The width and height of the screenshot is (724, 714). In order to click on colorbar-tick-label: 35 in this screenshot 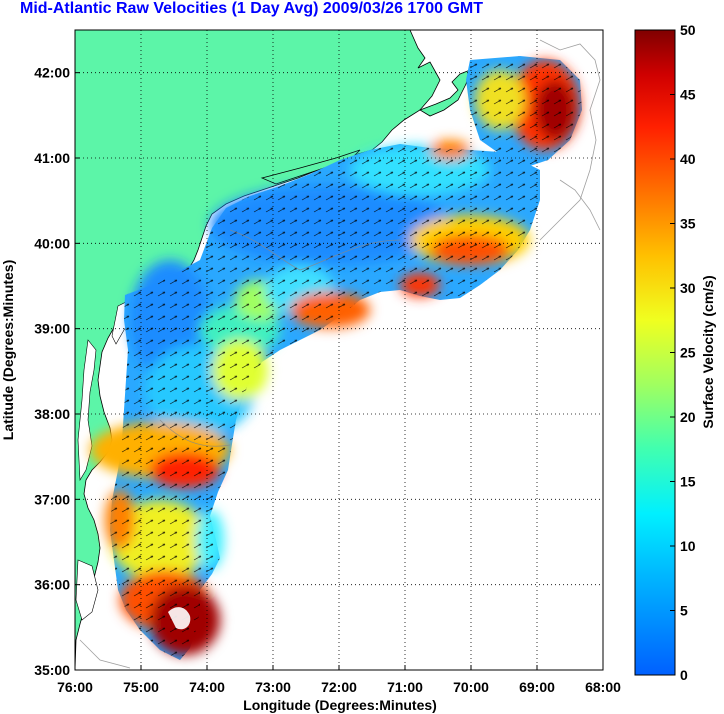, I will do `click(688, 224)`.